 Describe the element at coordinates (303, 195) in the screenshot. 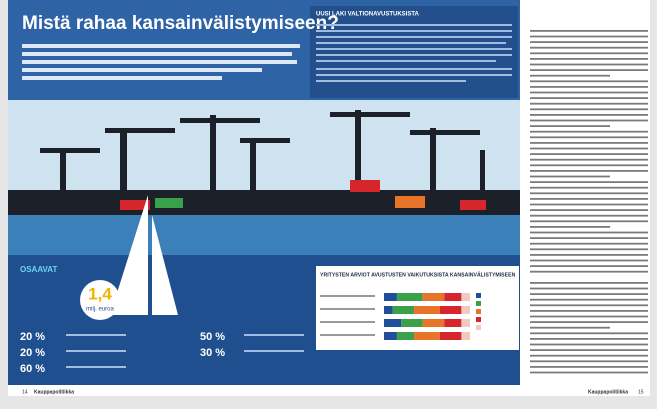

I see `containers` at that location.